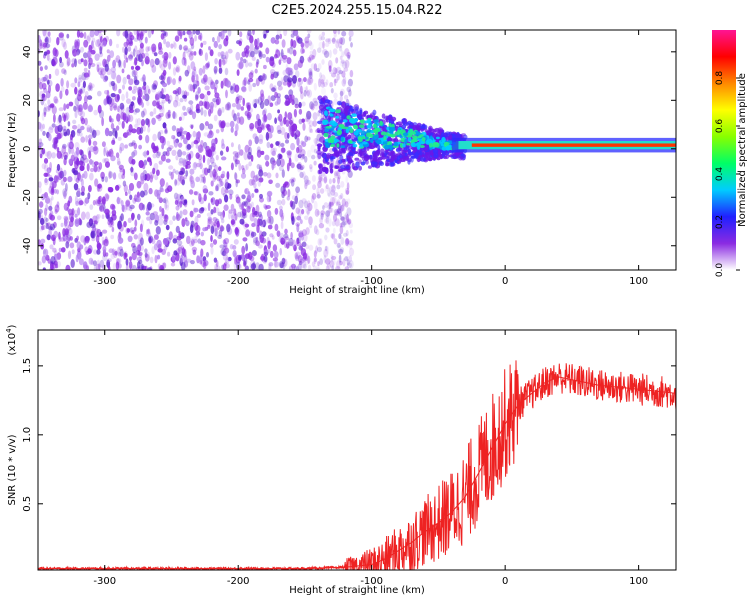 This screenshot has width=750, height=600. What do you see at coordinates (357, 290) in the screenshot?
I see `spectrogram-x-label: Height of straight line (km)` at bounding box center [357, 290].